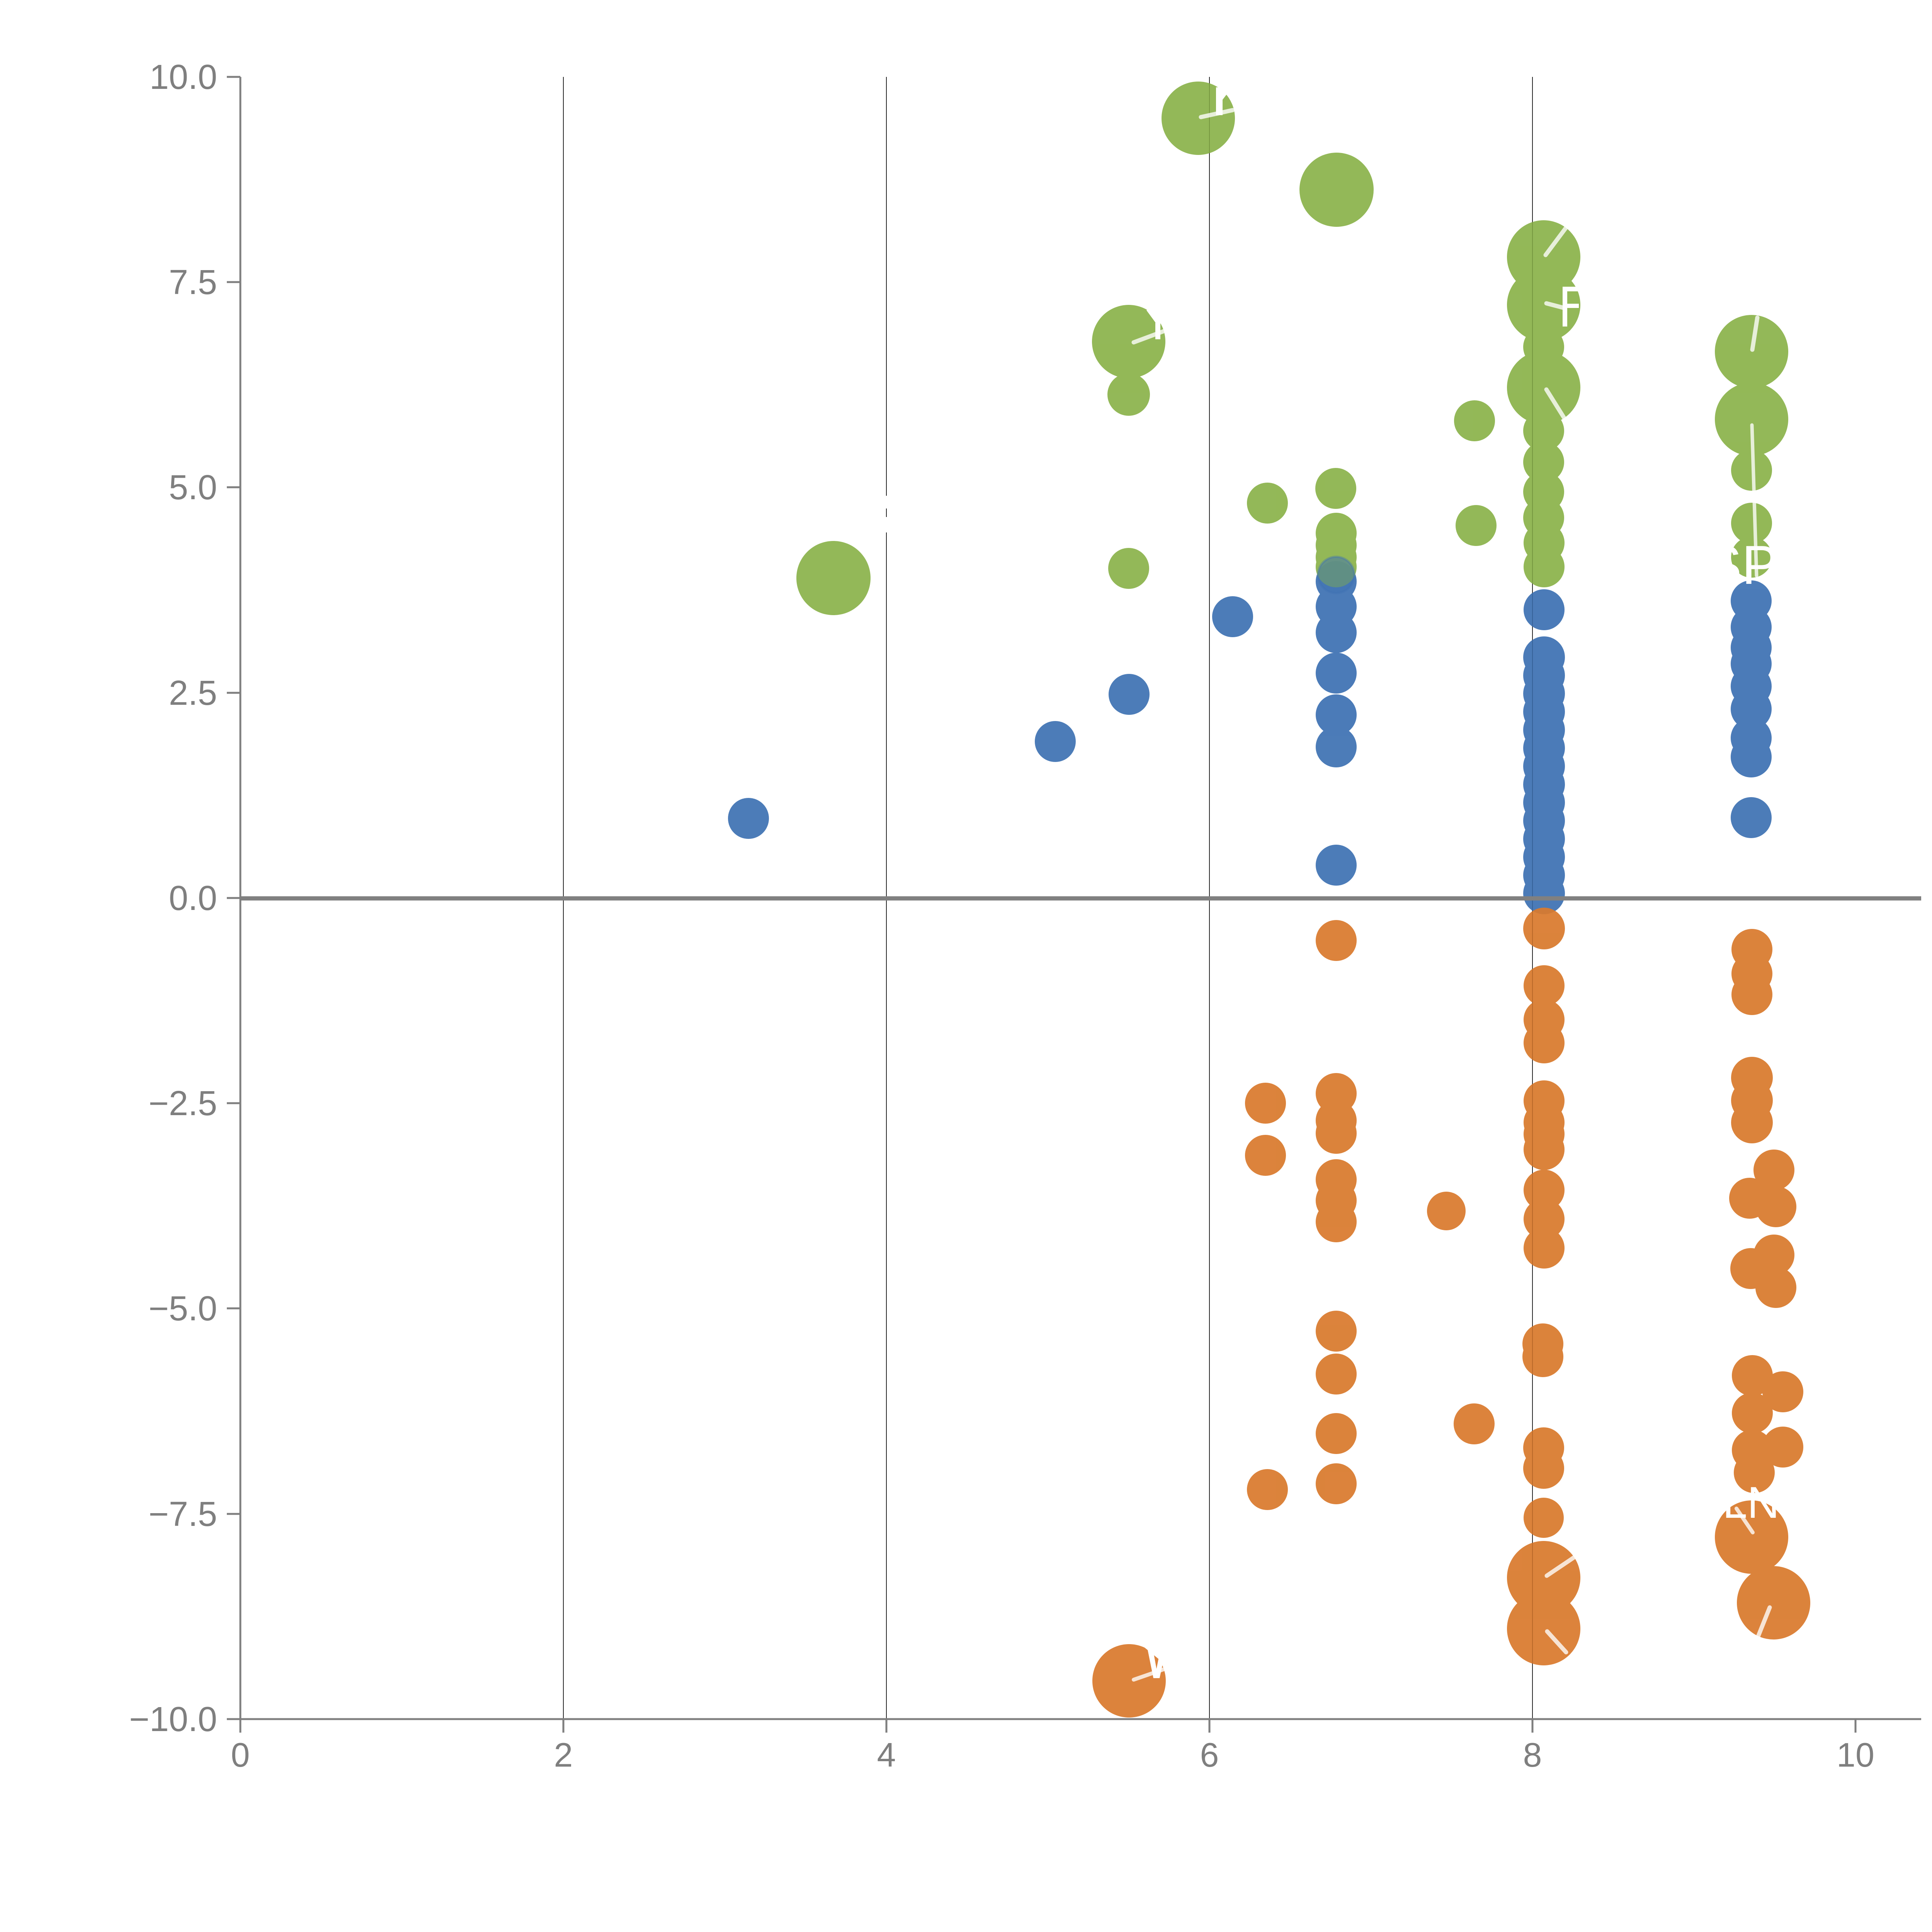  Describe the element at coordinates (1742, 565) in the screenshot. I see `svg-text: SP` at that location.